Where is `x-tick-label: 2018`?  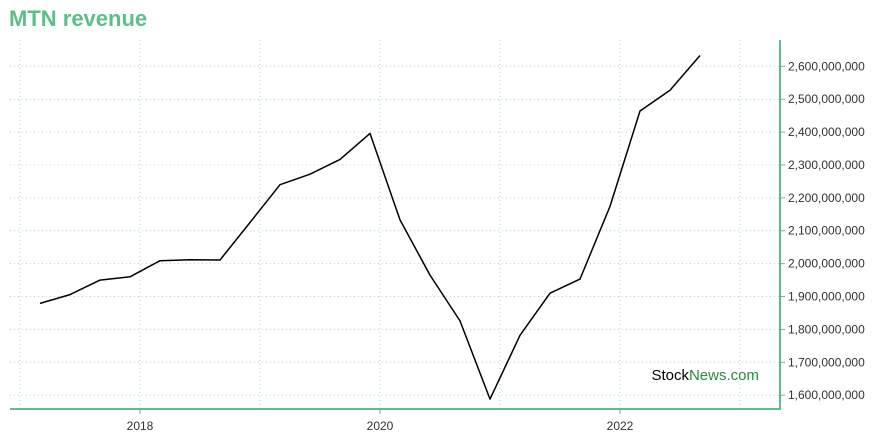 x-tick-label: 2018 is located at coordinates (140, 426).